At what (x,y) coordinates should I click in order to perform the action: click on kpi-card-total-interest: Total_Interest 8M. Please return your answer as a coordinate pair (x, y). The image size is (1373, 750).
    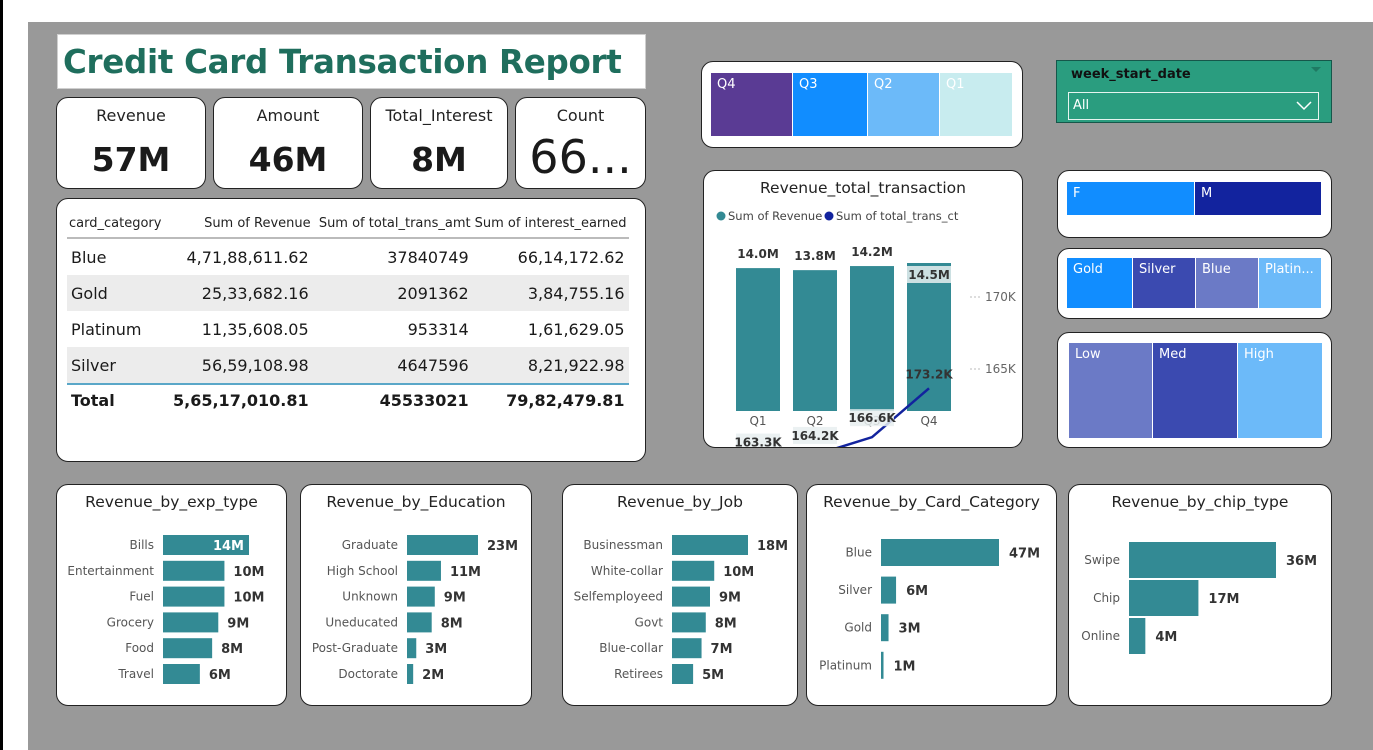
    Looking at the image, I should click on (439, 143).